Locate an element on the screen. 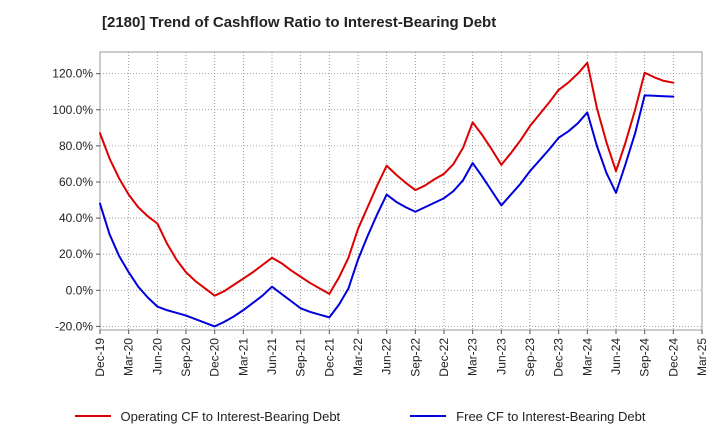 This screenshot has width=720, height=440. x-tick-label: Mar-20 is located at coordinates (129, 357).